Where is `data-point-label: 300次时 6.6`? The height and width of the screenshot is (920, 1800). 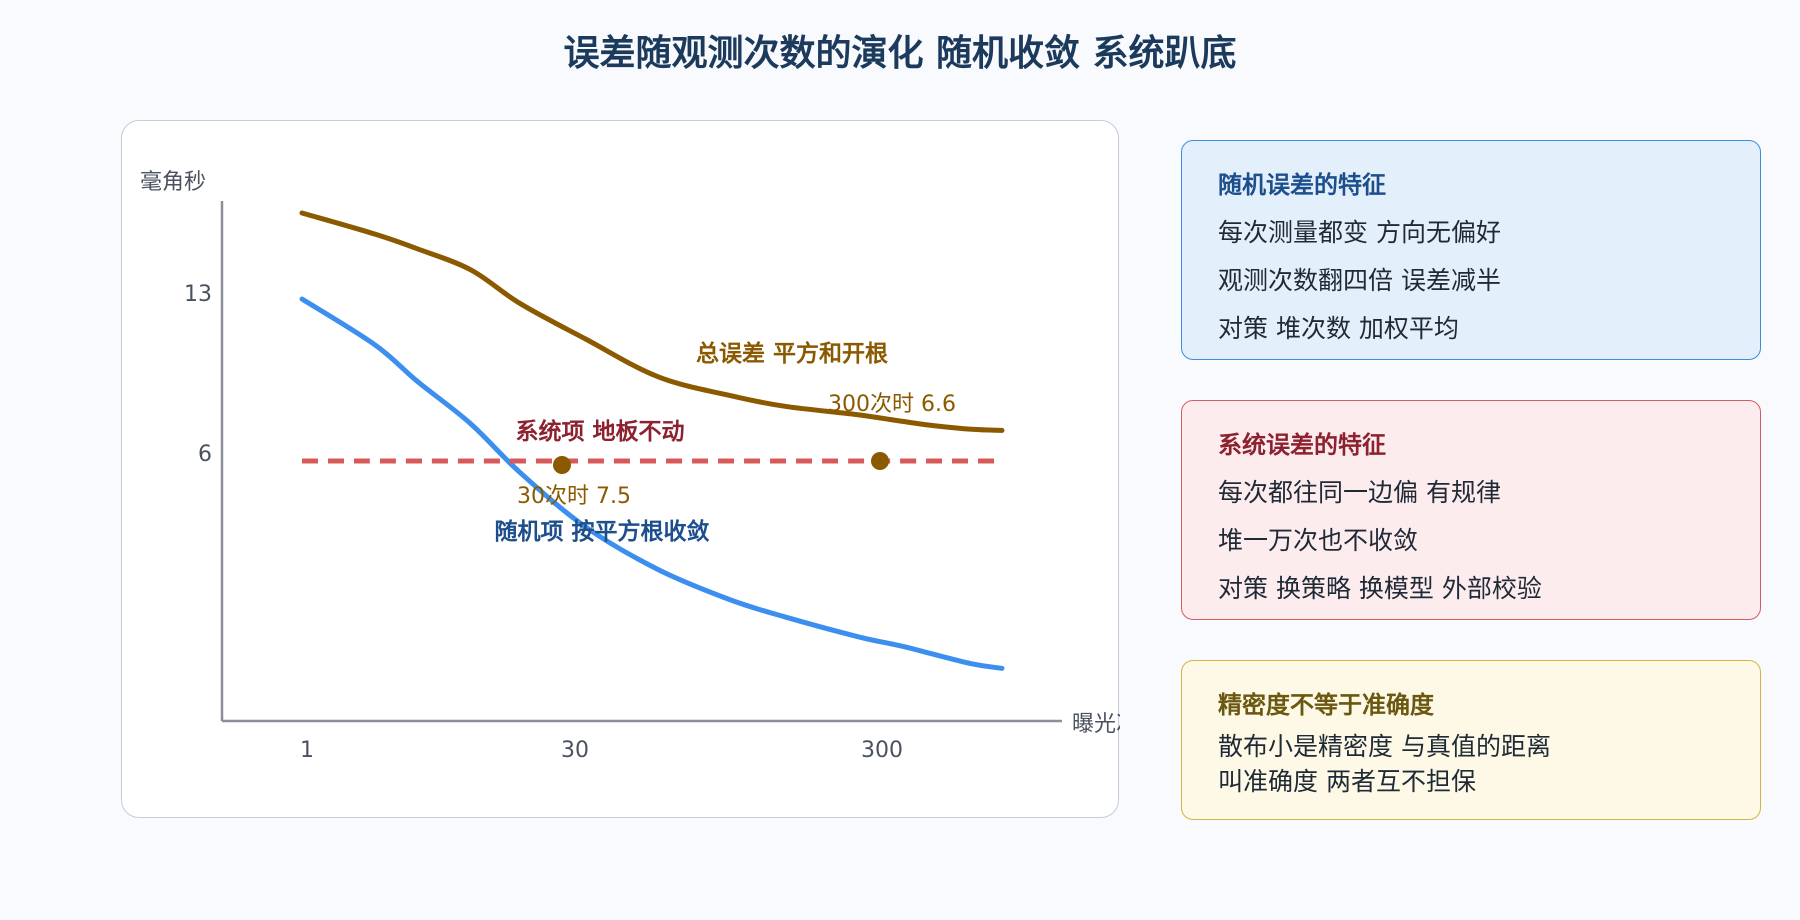
data-point-label: 300次时 6.6 is located at coordinates (892, 404).